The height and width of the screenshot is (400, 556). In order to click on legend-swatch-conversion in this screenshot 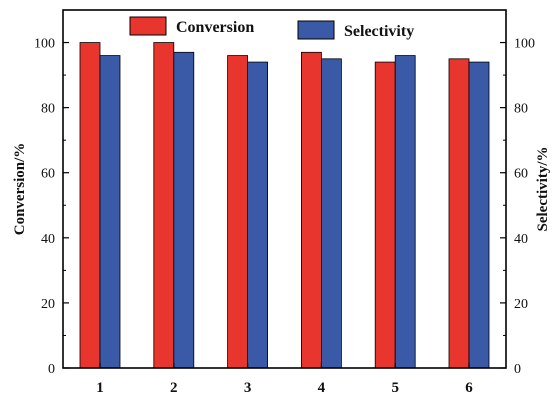, I will do `click(148, 26)`.